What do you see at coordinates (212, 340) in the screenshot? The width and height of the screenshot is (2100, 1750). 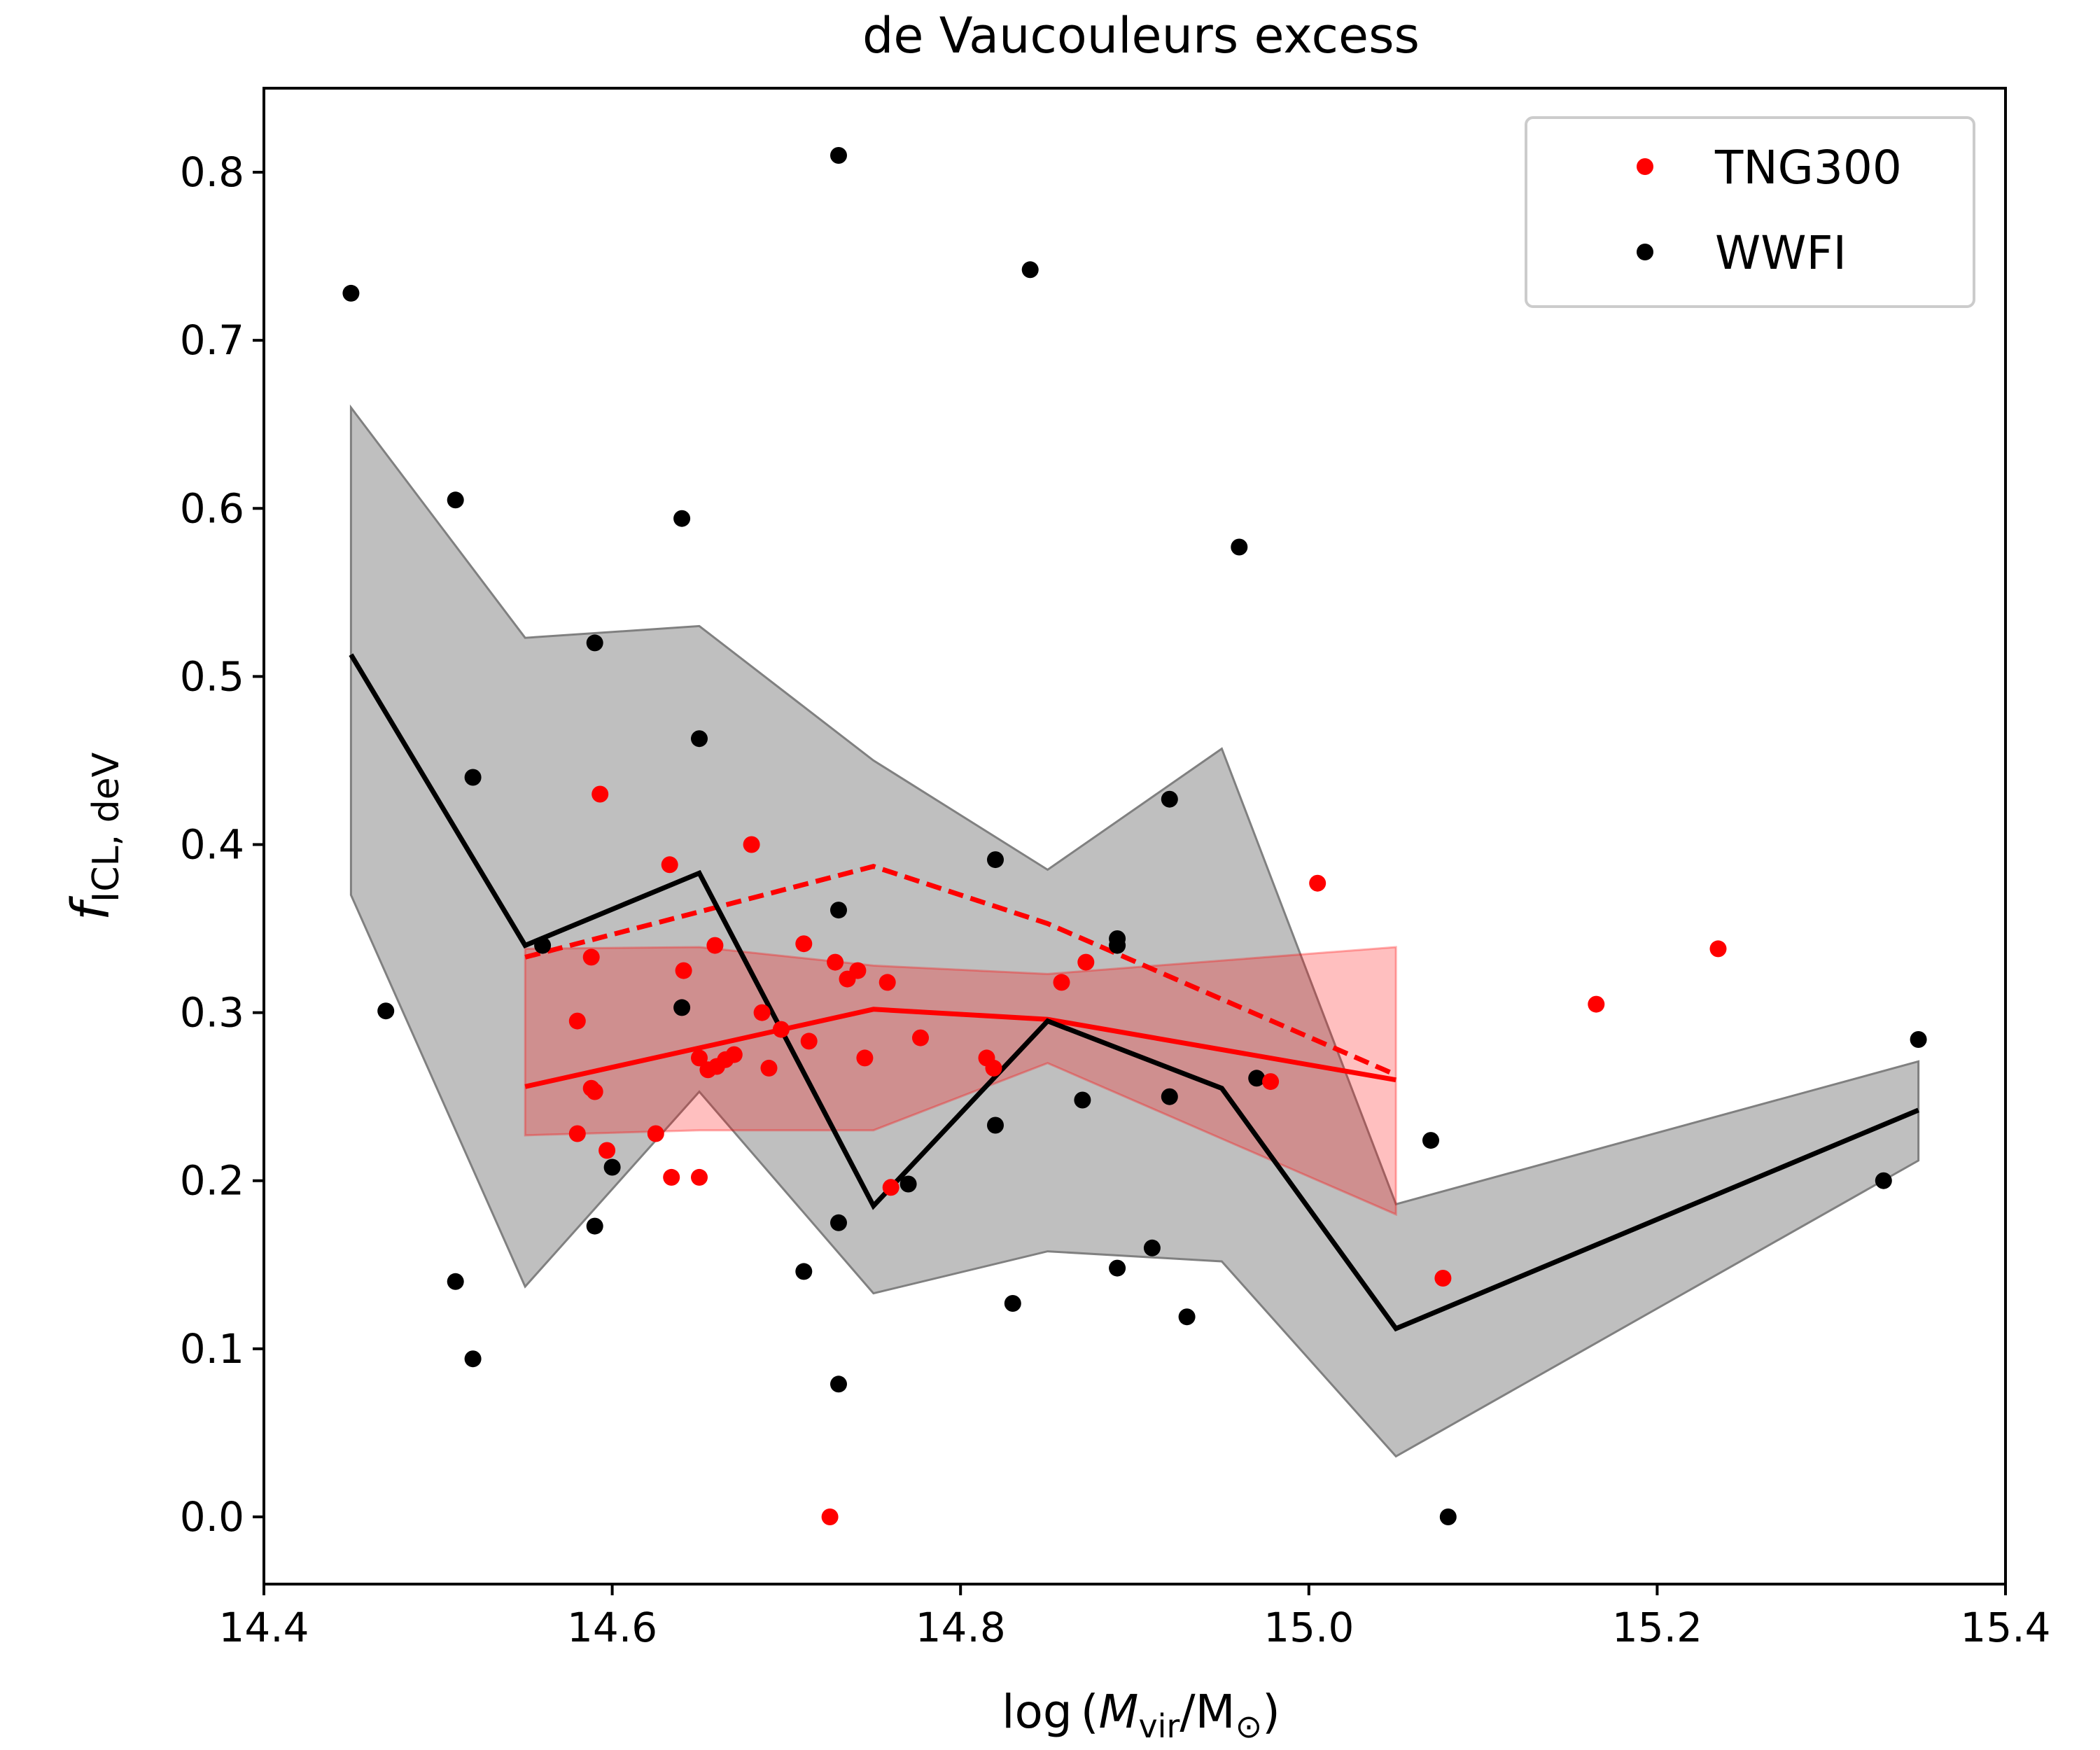 I see `y-tick-label: 0.7` at bounding box center [212, 340].